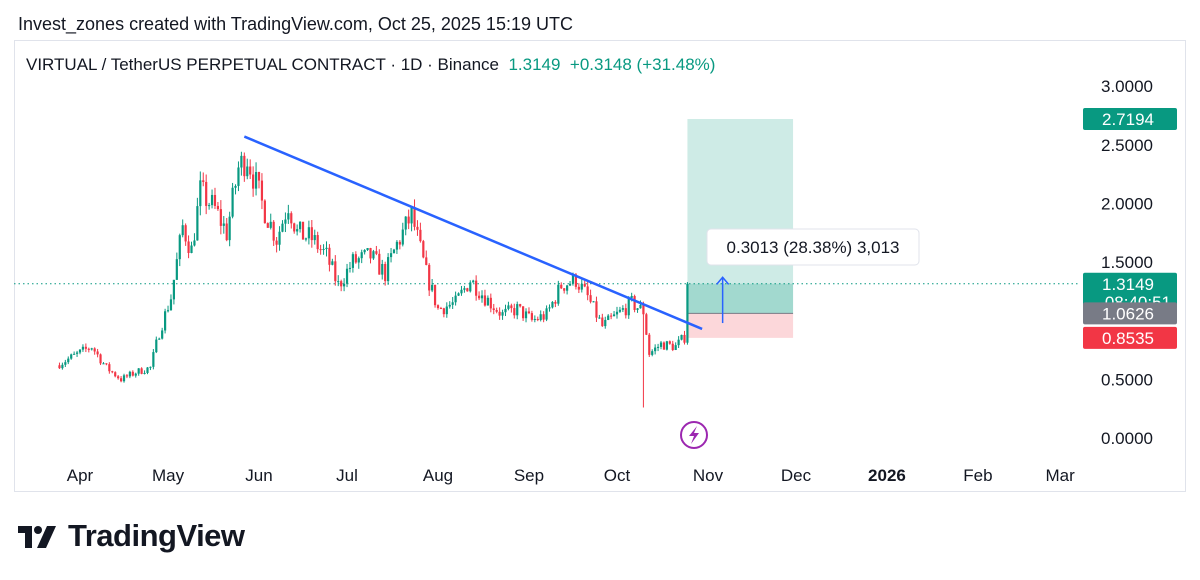  What do you see at coordinates (708, 475) in the screenshot?
I see `x-tick-label: Nov` at bounding box center [708, 475].